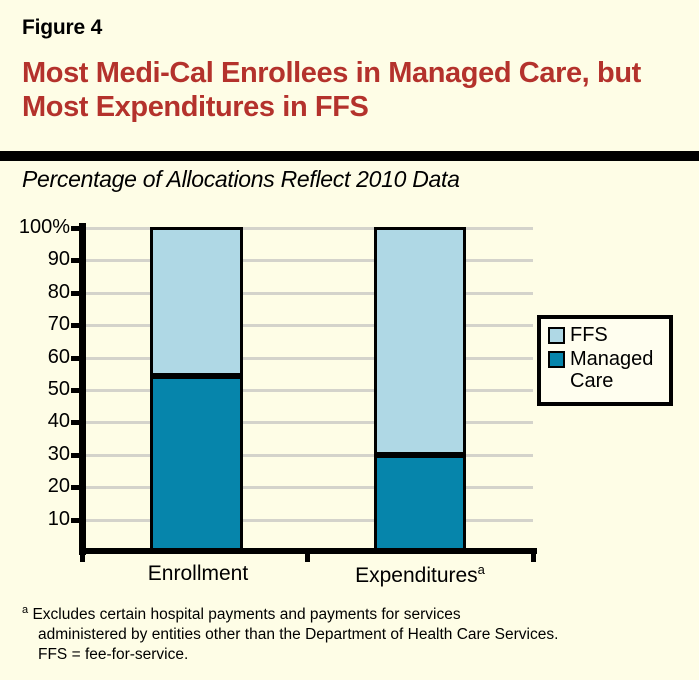  What do you see at coordinates (58, 486) in the screenshot?
I see `y-tick-label-20: 20` at bounding box center [58, 486].